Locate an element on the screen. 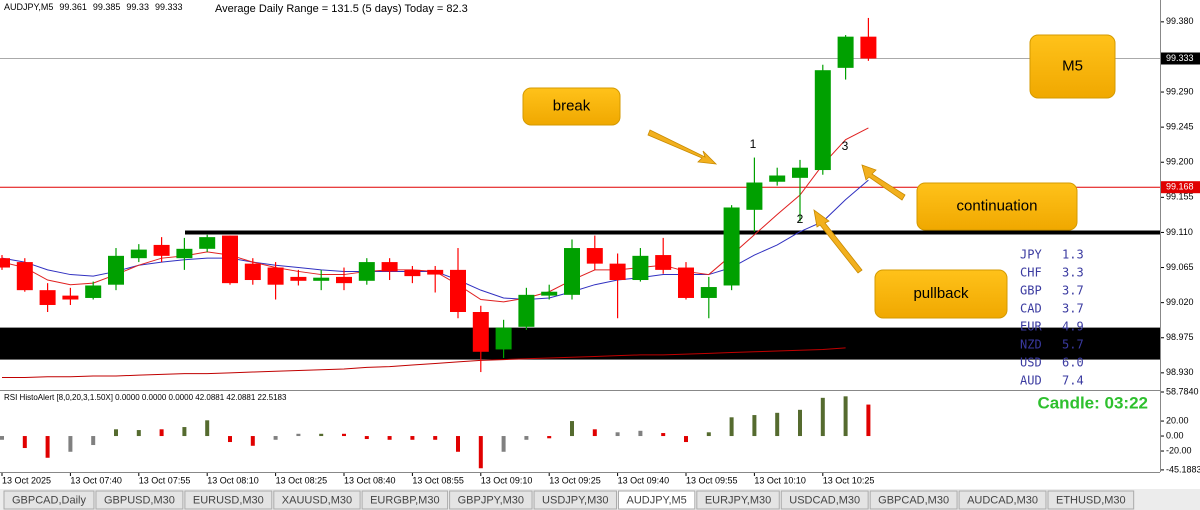  y-tick-label: 99.200 is located at coordinates (1180, 162).